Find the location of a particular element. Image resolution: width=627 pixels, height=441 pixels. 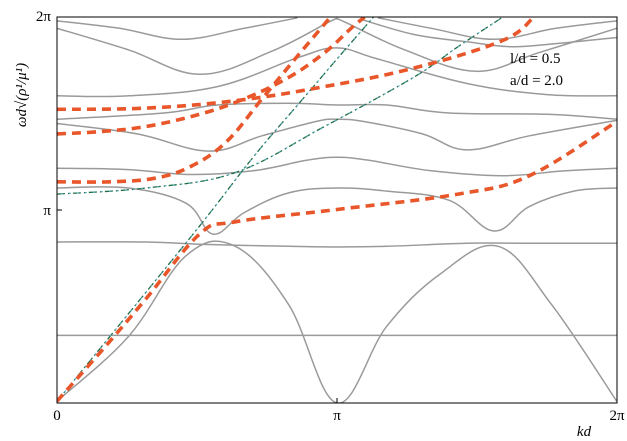

annotation-l-over-d: l/d = 0.5 is located at coordinates (535, 59).